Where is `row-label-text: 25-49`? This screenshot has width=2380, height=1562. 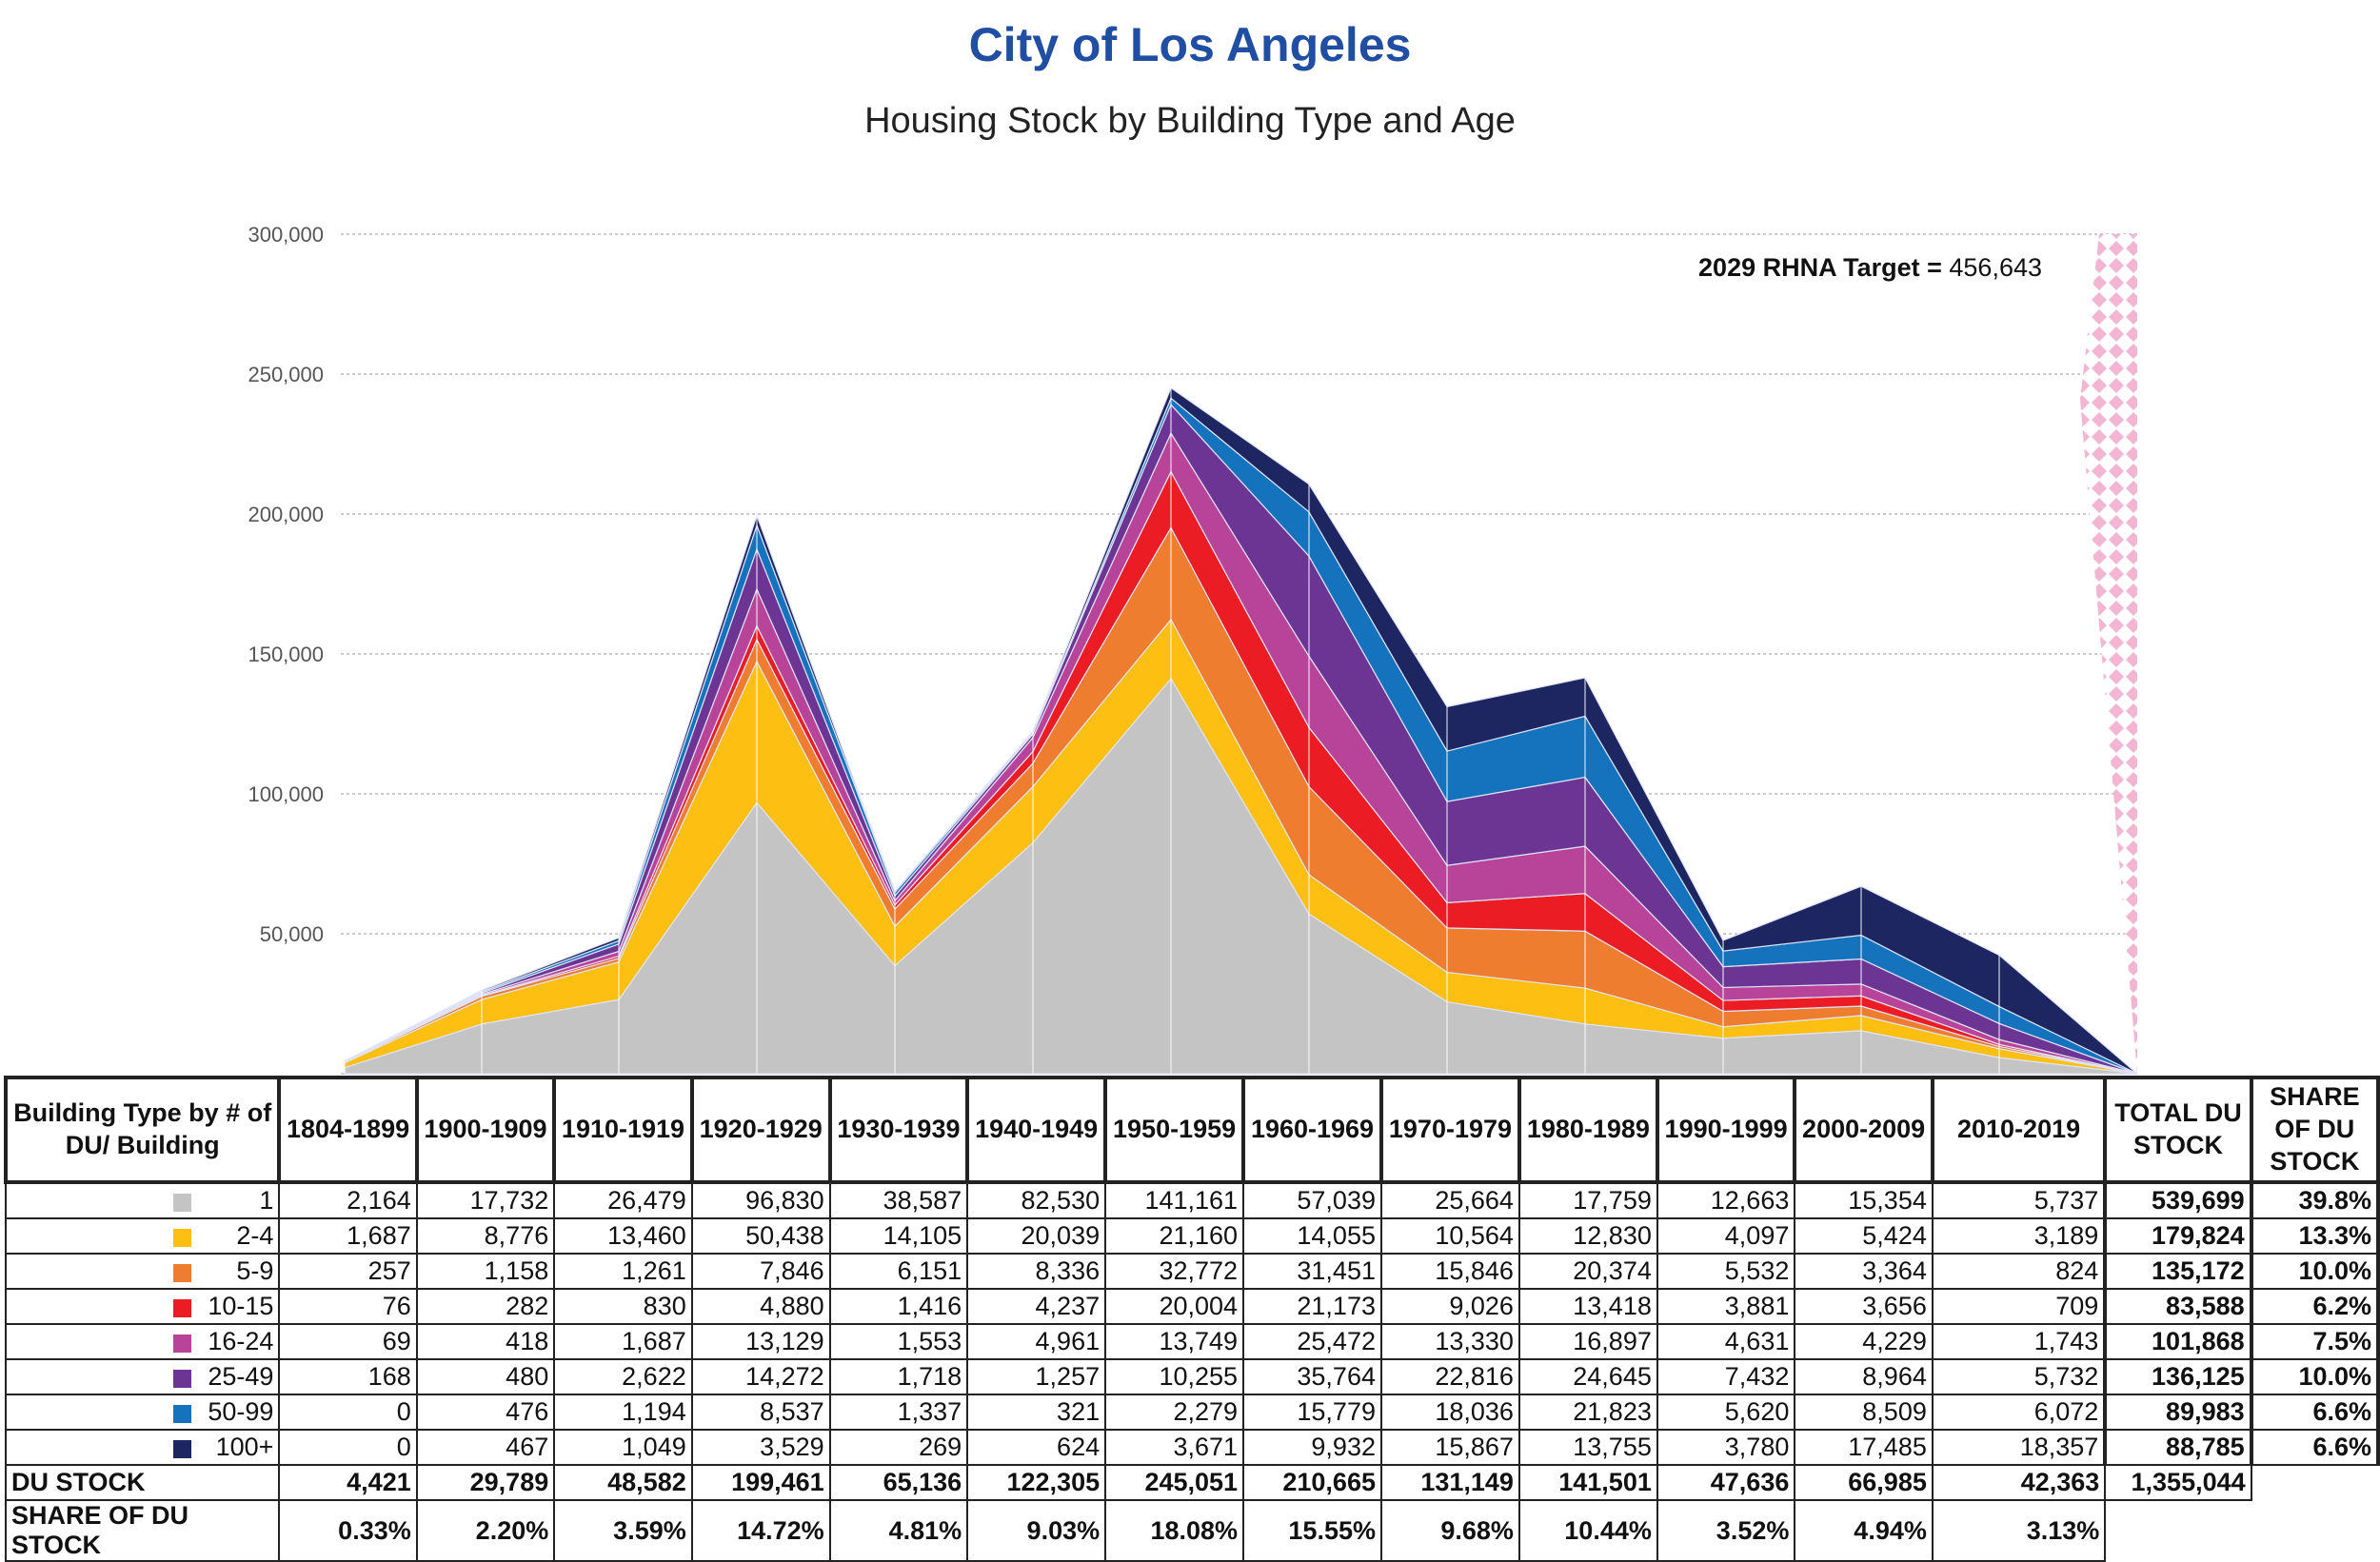
row-label-text: 25-49 is located at coordinates (241, 1376).